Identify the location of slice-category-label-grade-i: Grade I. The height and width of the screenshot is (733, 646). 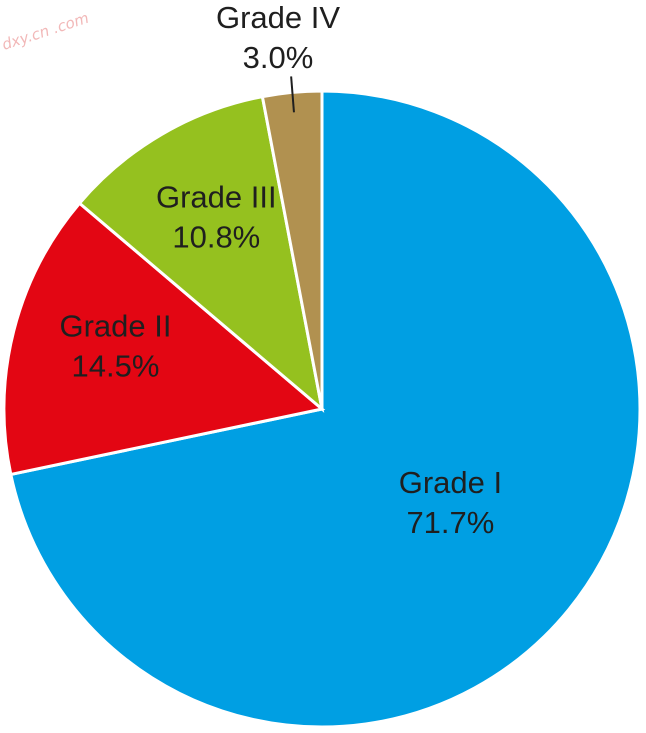
(450, 482).